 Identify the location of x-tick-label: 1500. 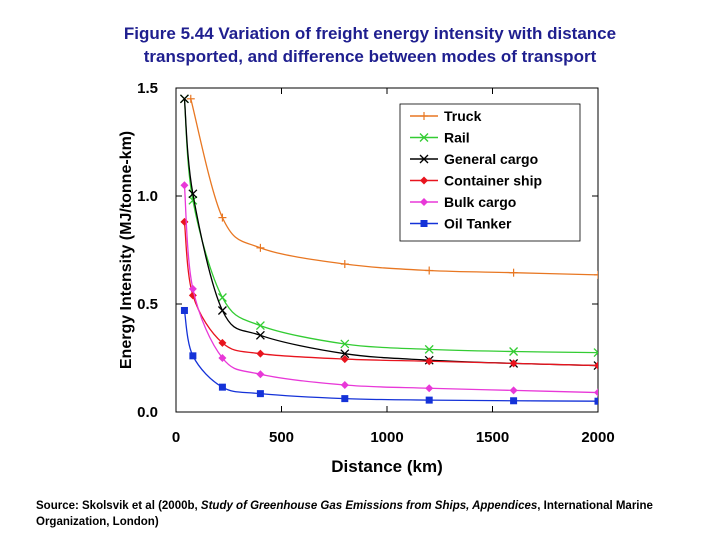
(492, 437).